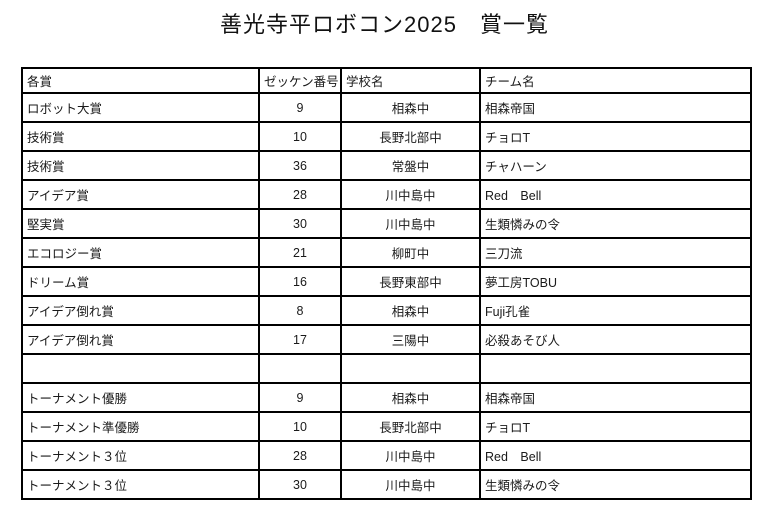 This screenshot has height=522, width=769. What do you see at coordinates (410, 339) in the screenshot?
I see `school-cell: 三陽中` at bounding box center [410, 339].